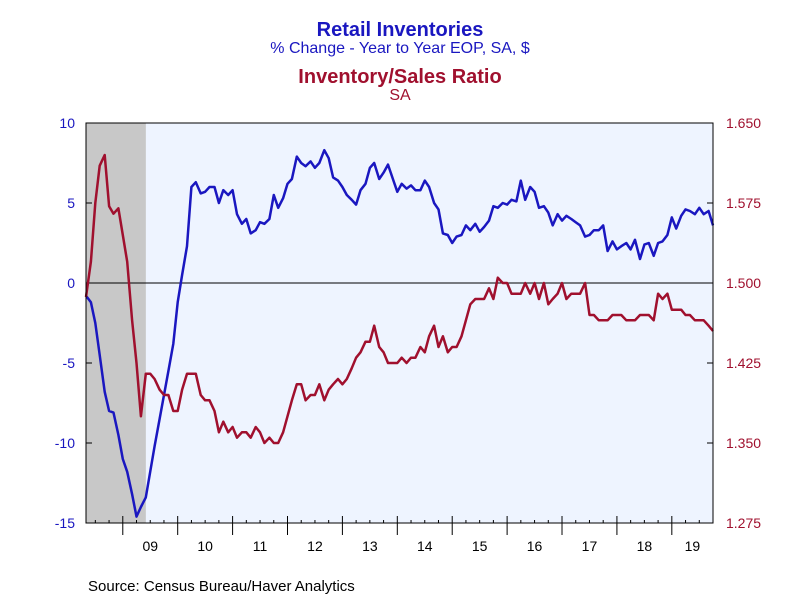 The width and height of the screenshot is (800, 600). What do you see at coordinates (425, 546) in the screenshot?
I see `x-axis-tick-label: 14` at bounding box center [425, 546].